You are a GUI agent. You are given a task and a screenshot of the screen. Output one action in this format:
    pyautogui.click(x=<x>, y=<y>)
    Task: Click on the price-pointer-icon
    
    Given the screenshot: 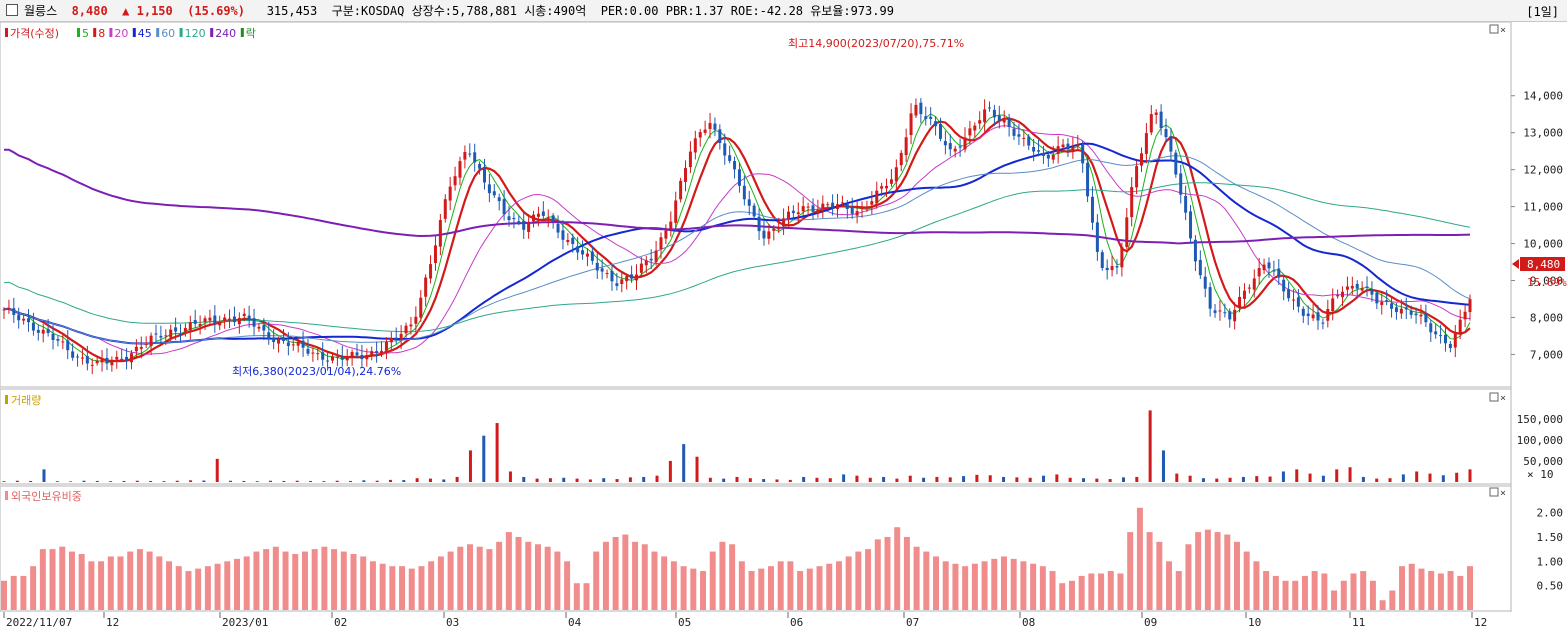 What is the action you would take?
    pyautogui.click(x=1515, y=264)
    